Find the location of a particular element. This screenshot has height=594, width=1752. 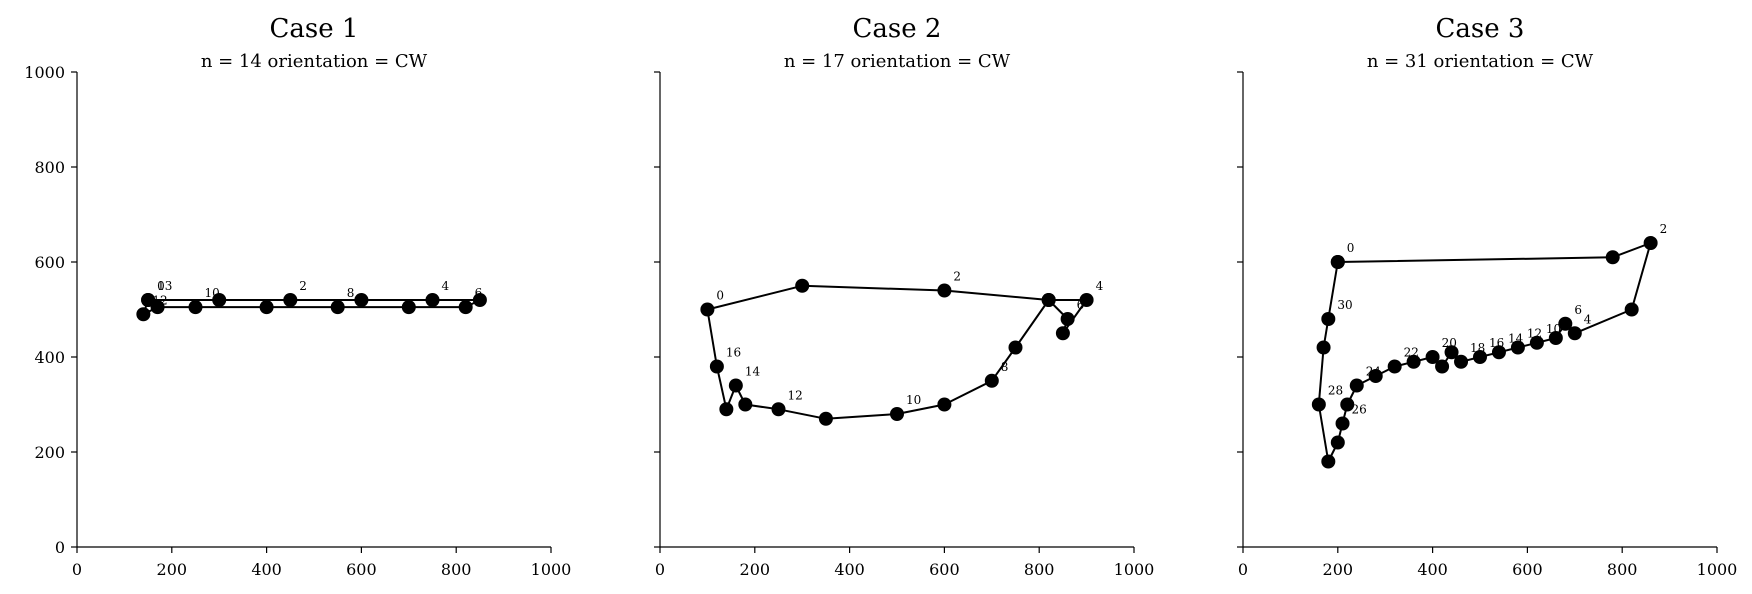

chart-title: Case 2 is located at coordinates (897, 29).